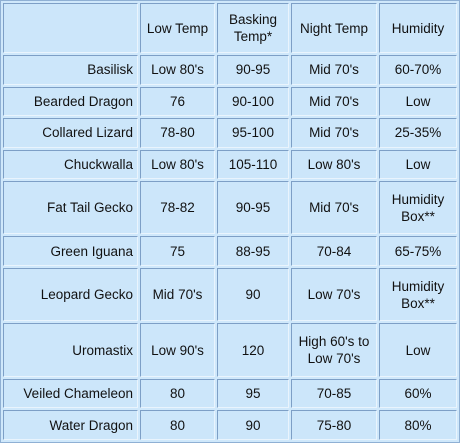 Image resolution: width=460 pixels, height=443 pixels. Describe the element at coordinates (177, 28) in the screenshot. I see `column-header: Low Temp` at that location.